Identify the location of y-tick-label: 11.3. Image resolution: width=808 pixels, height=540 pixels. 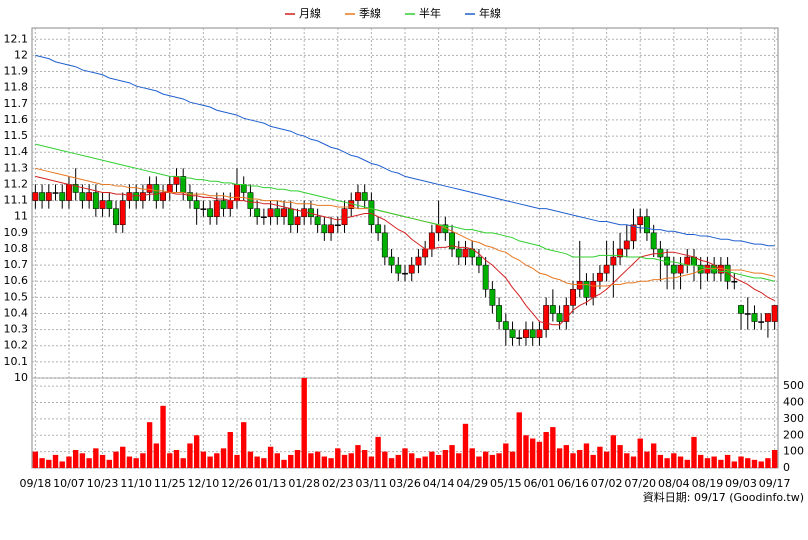
(16, 167).